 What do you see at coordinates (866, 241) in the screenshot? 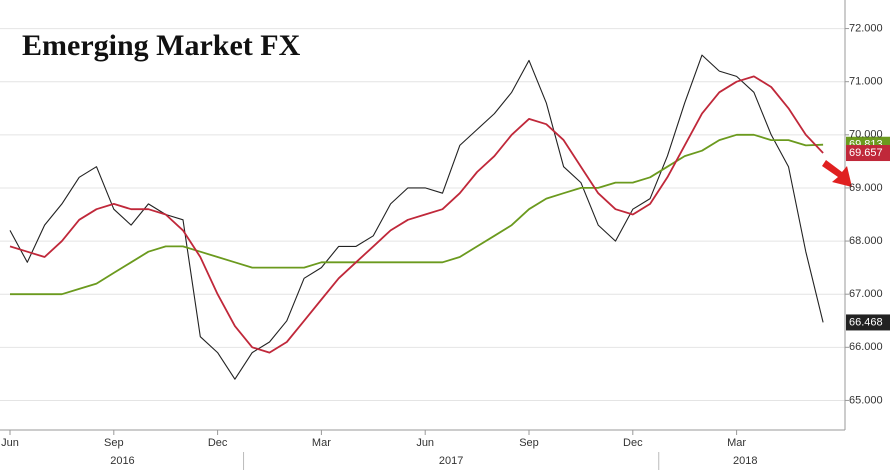
I see `y-tick-label: 68.000` at bounding box center [866, 241].